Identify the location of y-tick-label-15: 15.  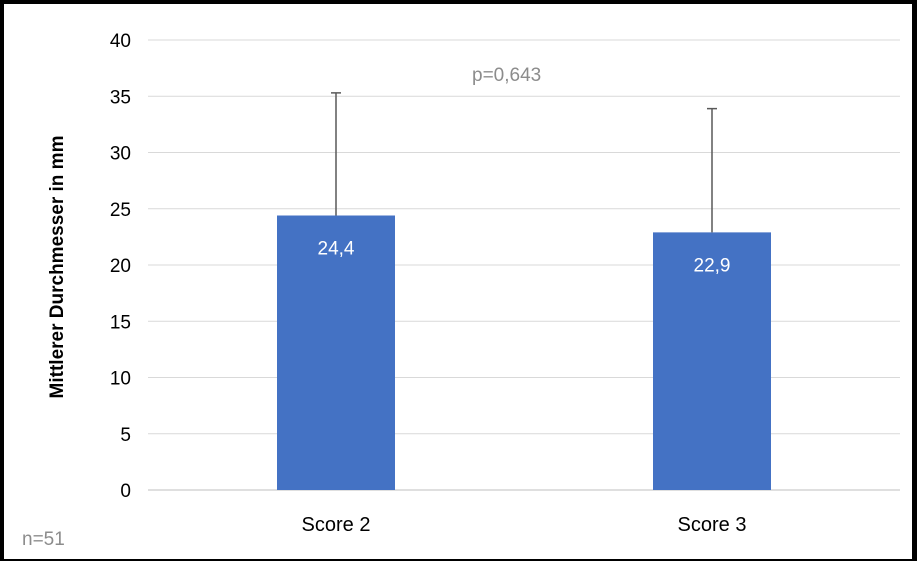
(120, 322).